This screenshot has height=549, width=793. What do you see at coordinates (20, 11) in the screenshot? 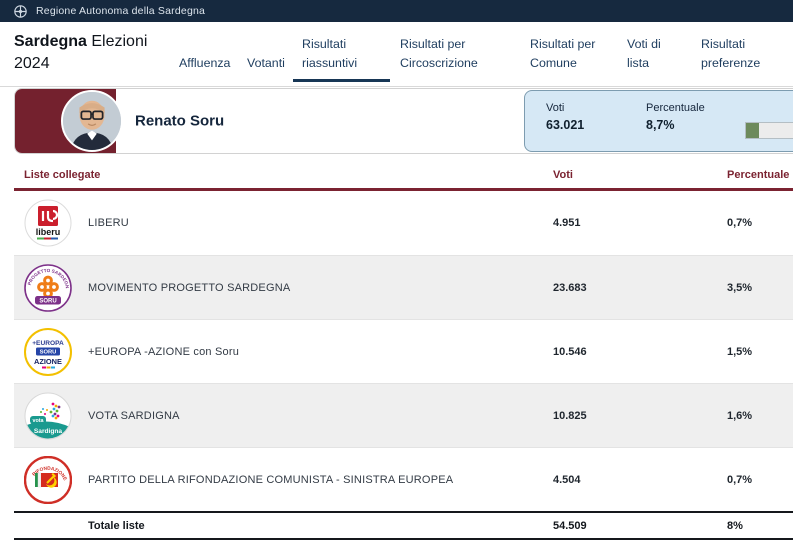
I see `sardegna-emblem-icon` at bounding box center [20, 11].